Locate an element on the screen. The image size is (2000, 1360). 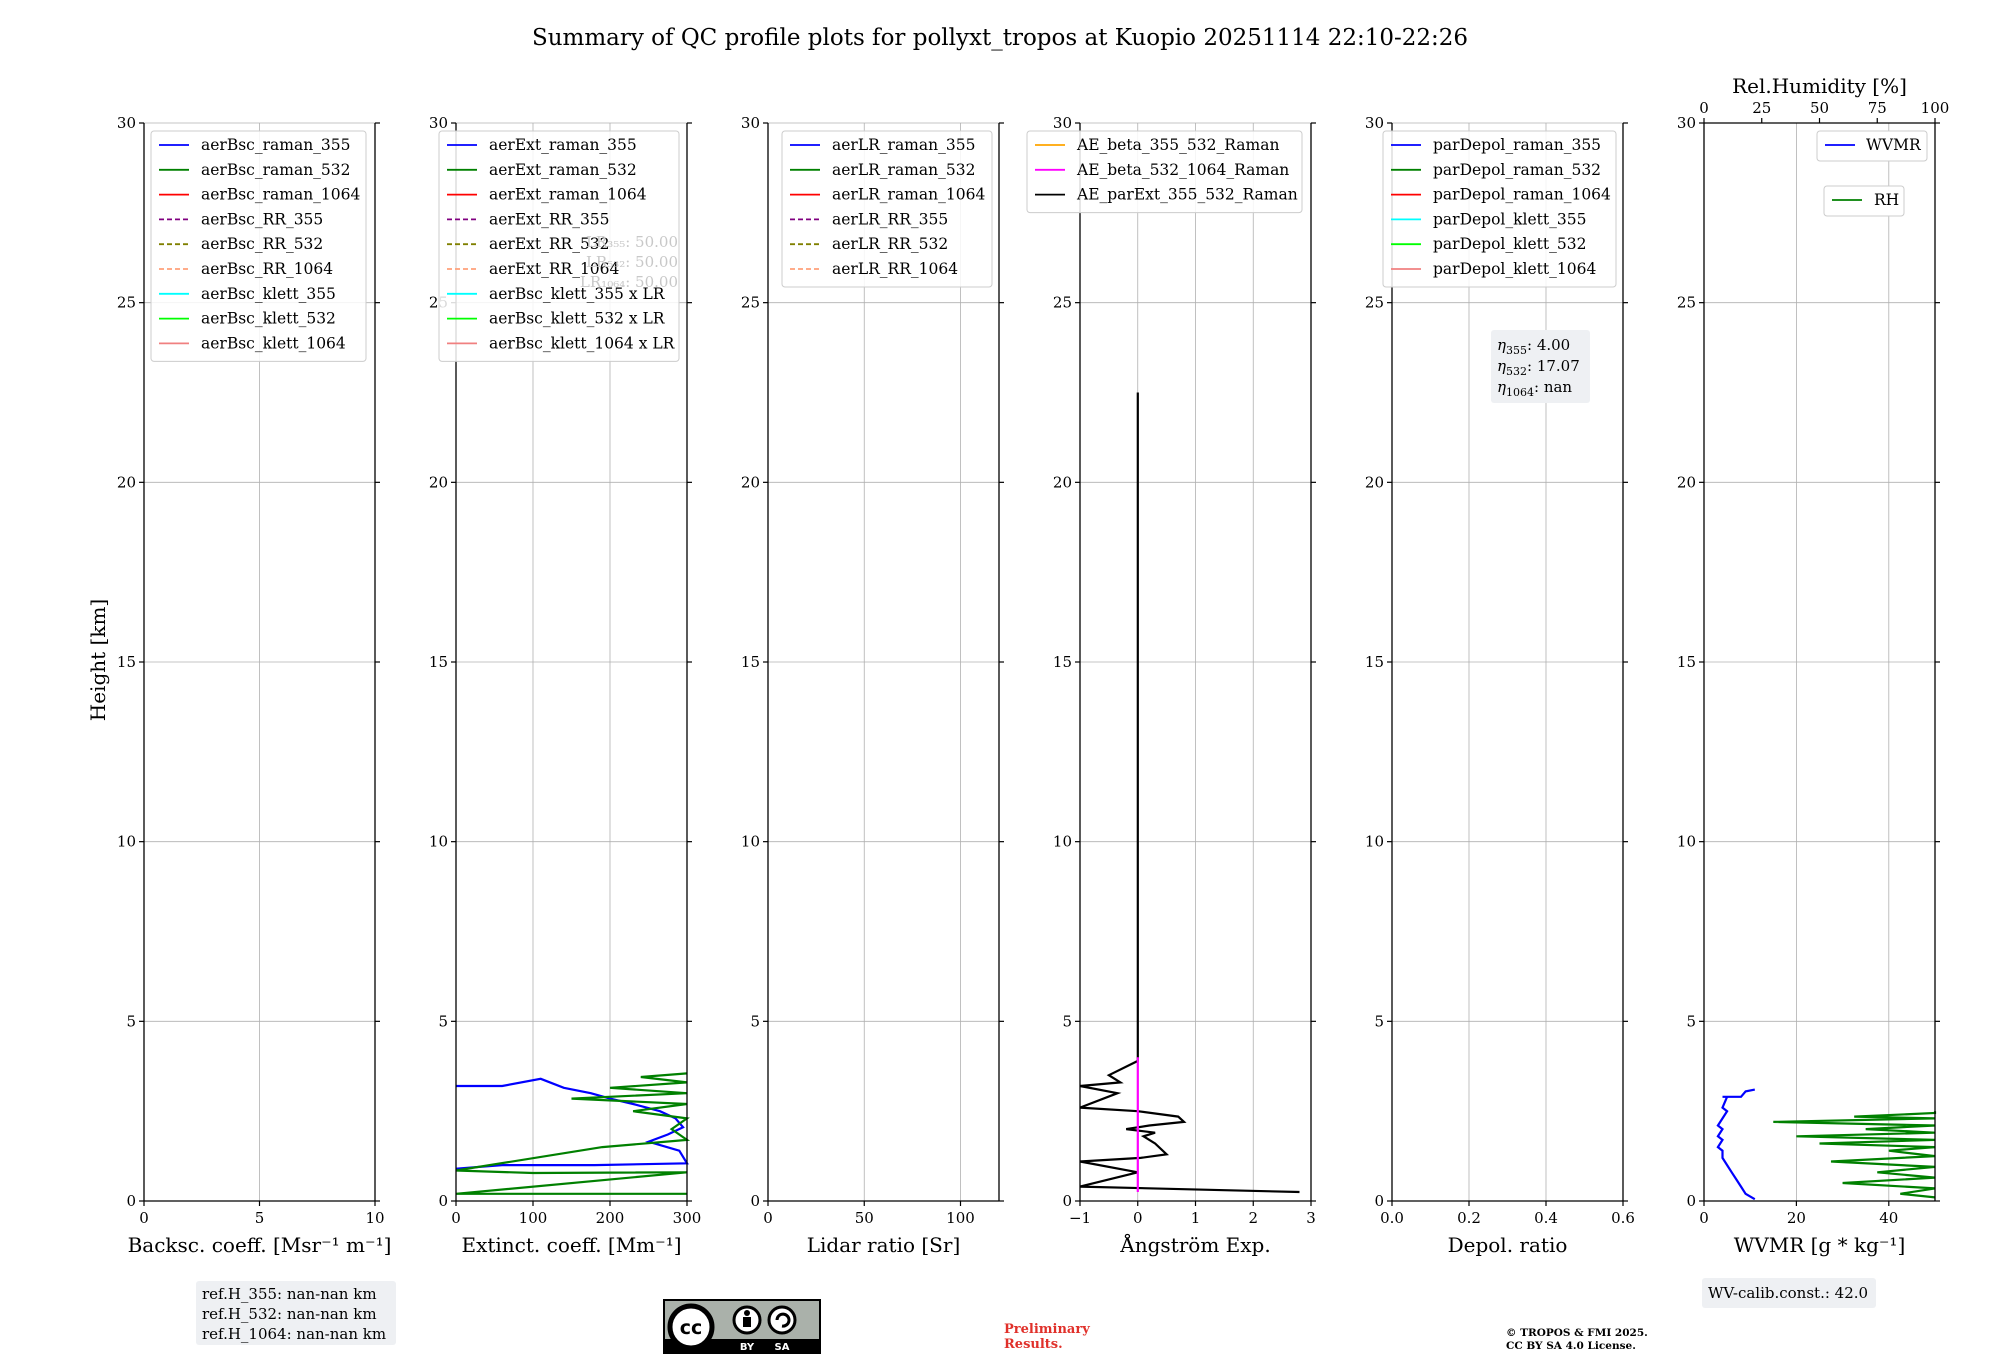
series-line-RH is located at coordinates (1855, 1155).